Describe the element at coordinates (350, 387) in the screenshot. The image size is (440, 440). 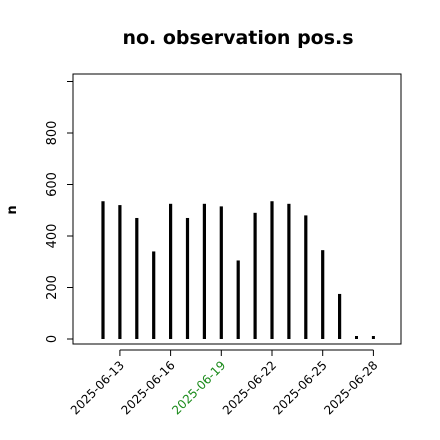
I see `x-tick-label: 2025-06-28` at that location.